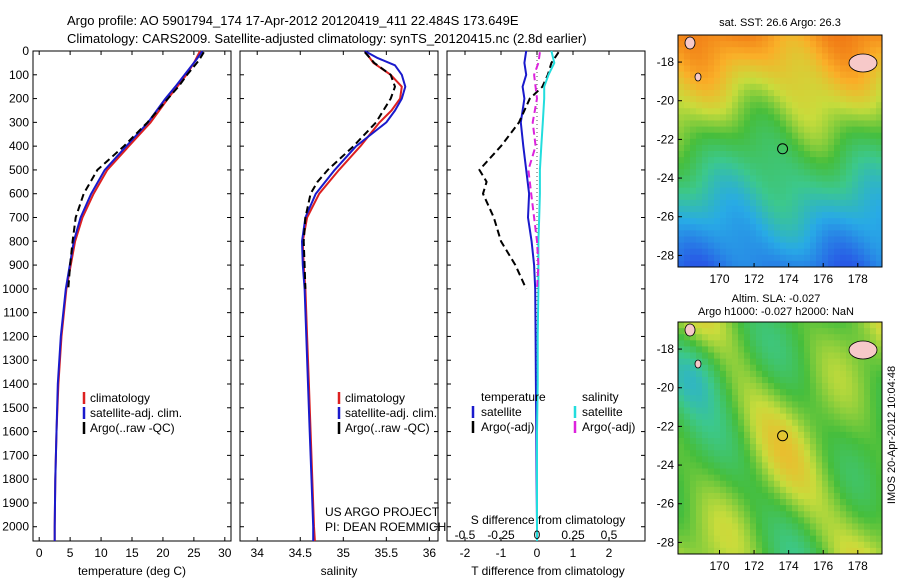 The height and width of the screenshot is (580, 900). Describe the element at coordinates (537, 535) in the screenshot. I see `s-tick-label: 0` at that location.